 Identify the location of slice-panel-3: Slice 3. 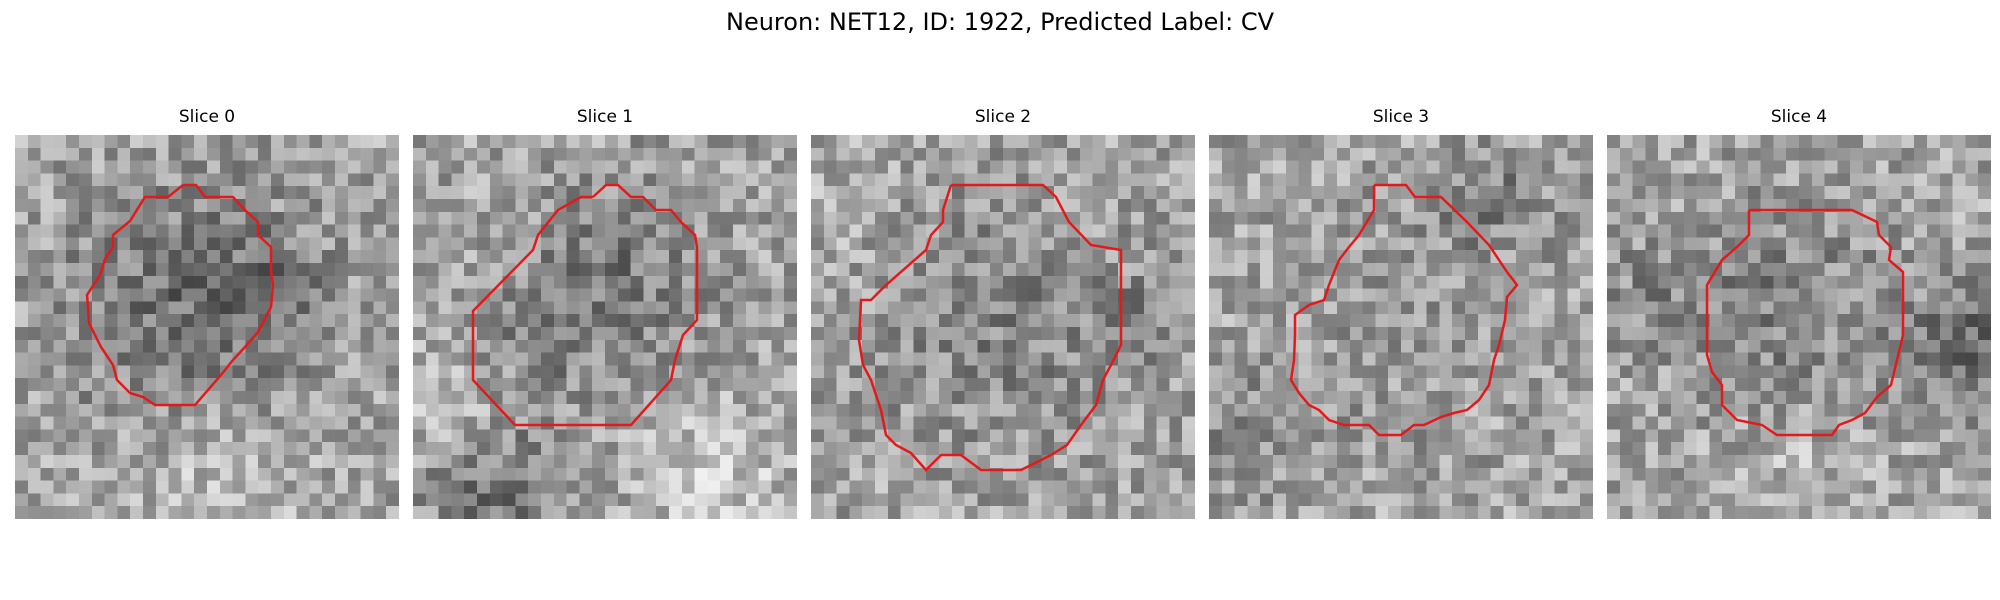
(1401, 312).